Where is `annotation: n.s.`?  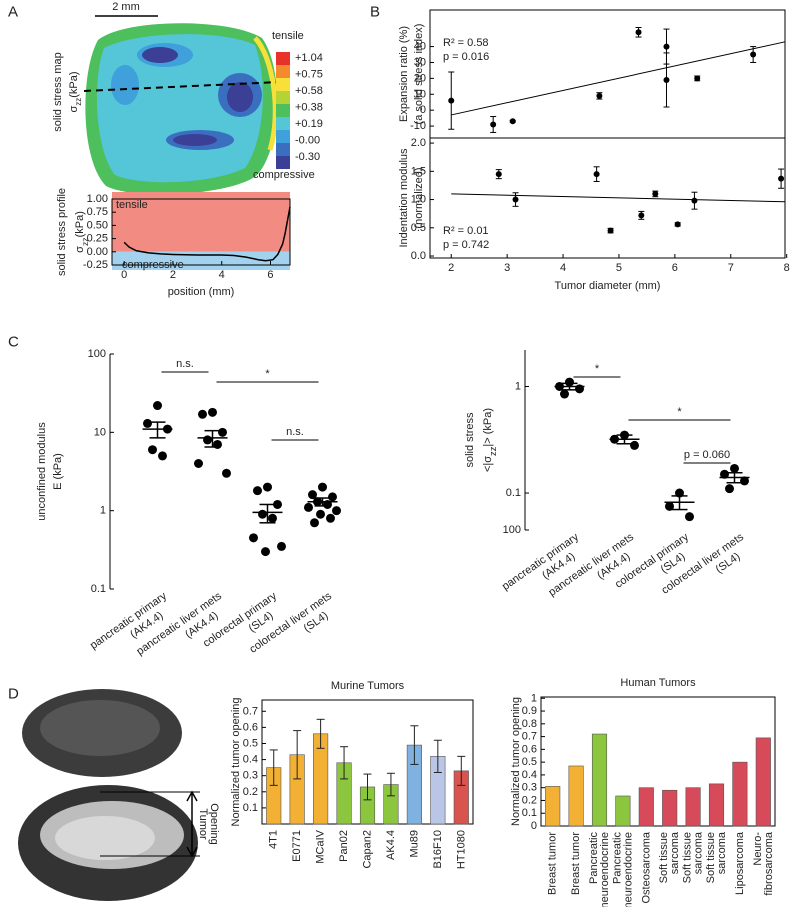
annotation: n.s. is located at coordinates (185, 364).